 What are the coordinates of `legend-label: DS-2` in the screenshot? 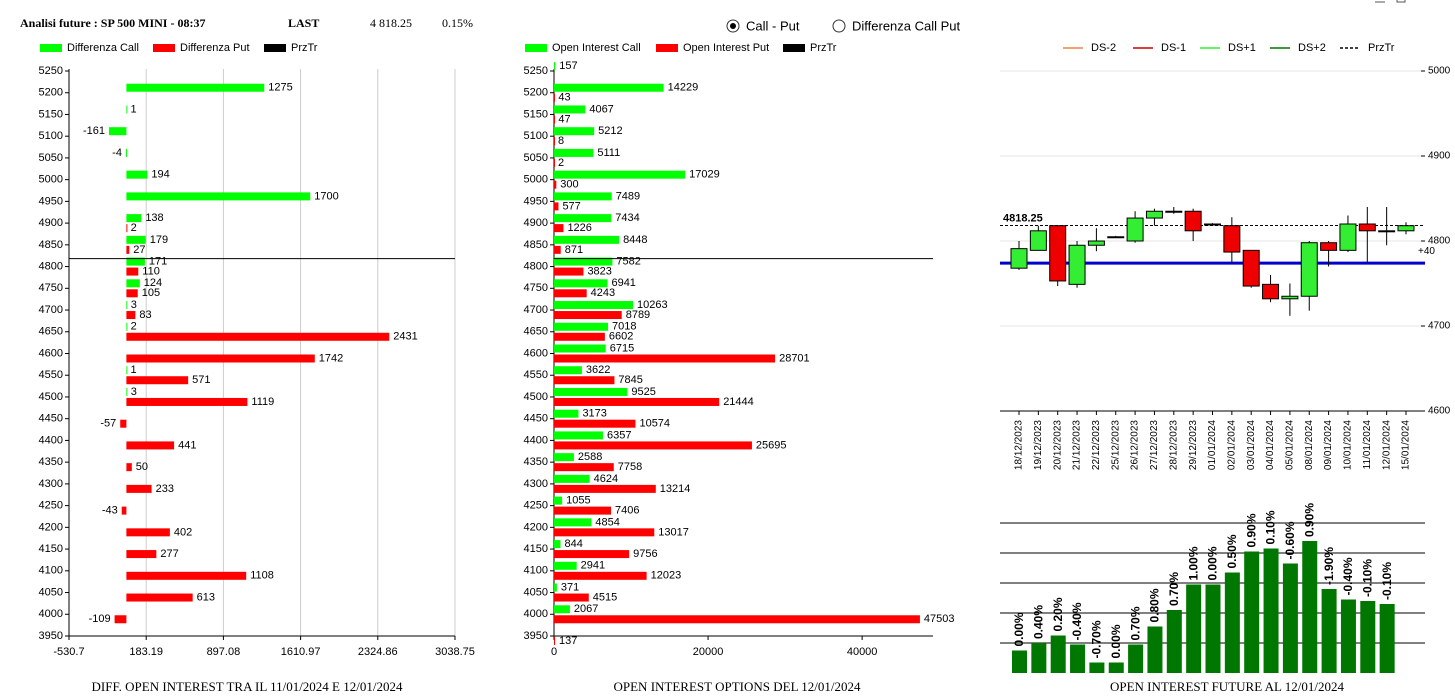 It's located at (1103, 48).